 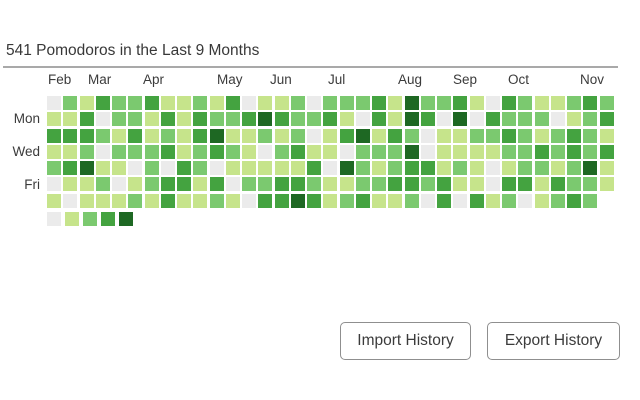 I want to click on legend-swatch, so click(x=54, y=219).